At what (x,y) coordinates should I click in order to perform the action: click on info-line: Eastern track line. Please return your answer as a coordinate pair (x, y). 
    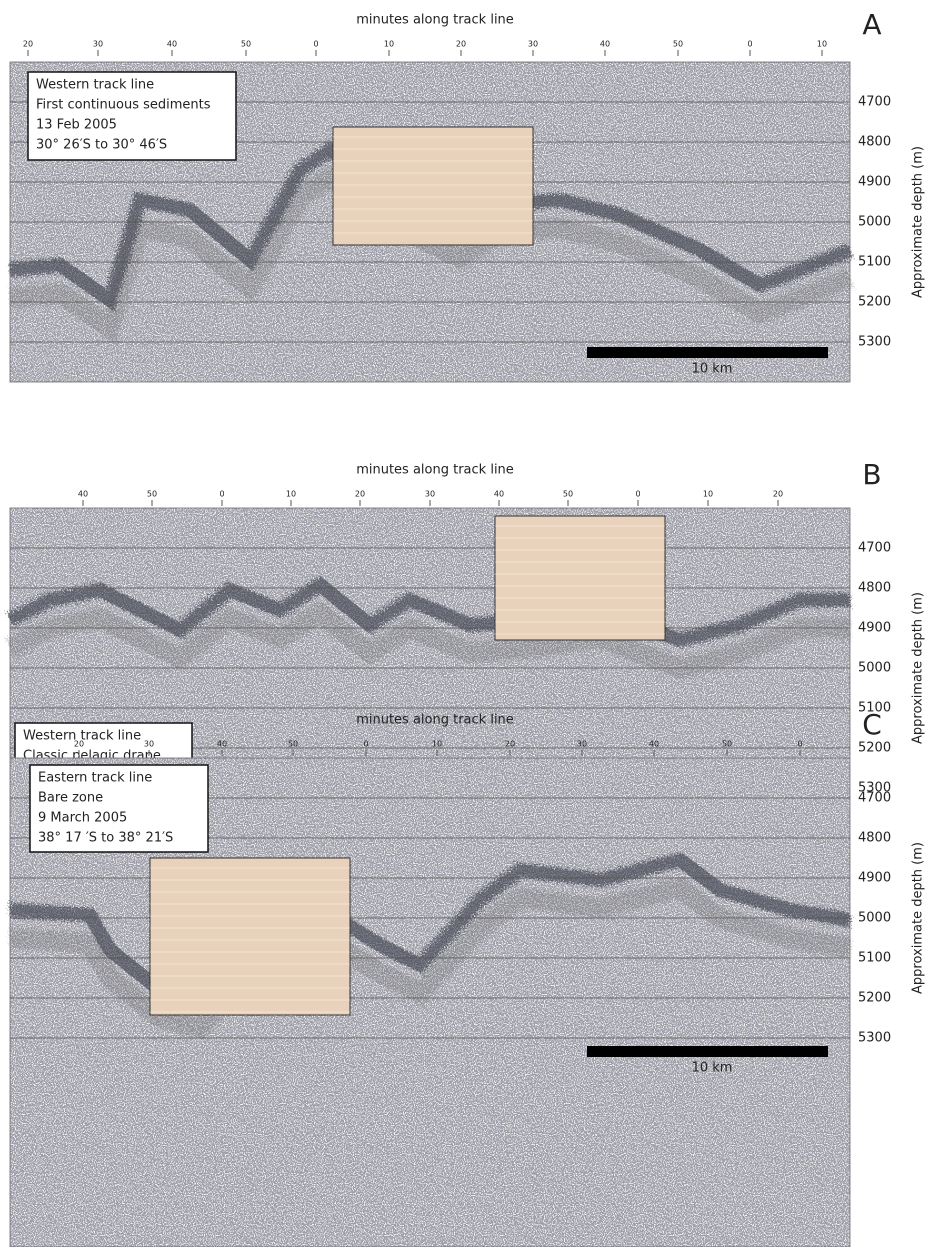
    Looking at the image, I should click on (95, 778).